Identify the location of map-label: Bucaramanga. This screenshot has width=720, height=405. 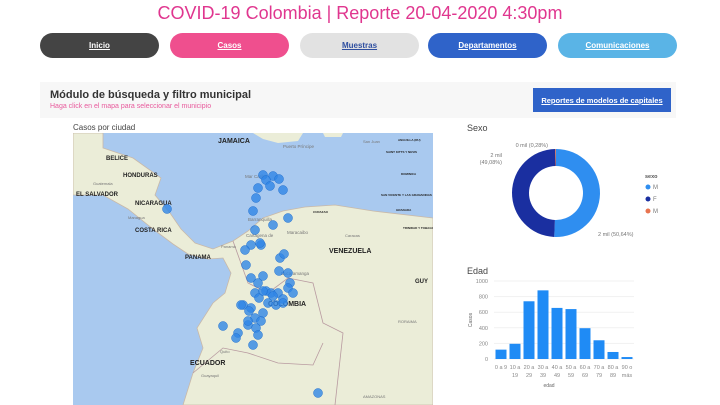
(295, 273).